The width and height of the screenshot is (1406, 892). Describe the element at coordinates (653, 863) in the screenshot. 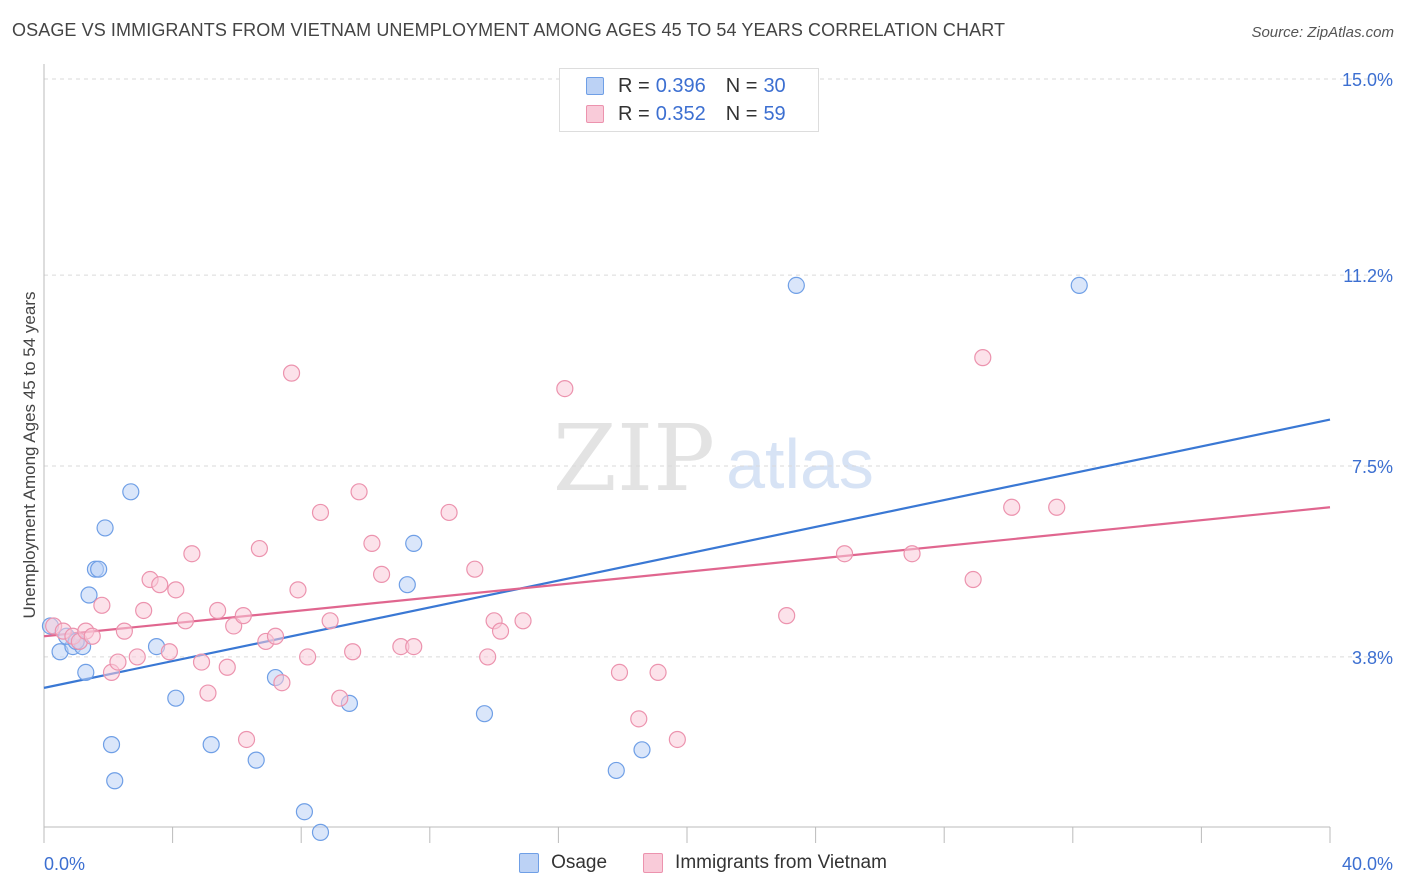

I see `series-swatch-vietnam` at that location.